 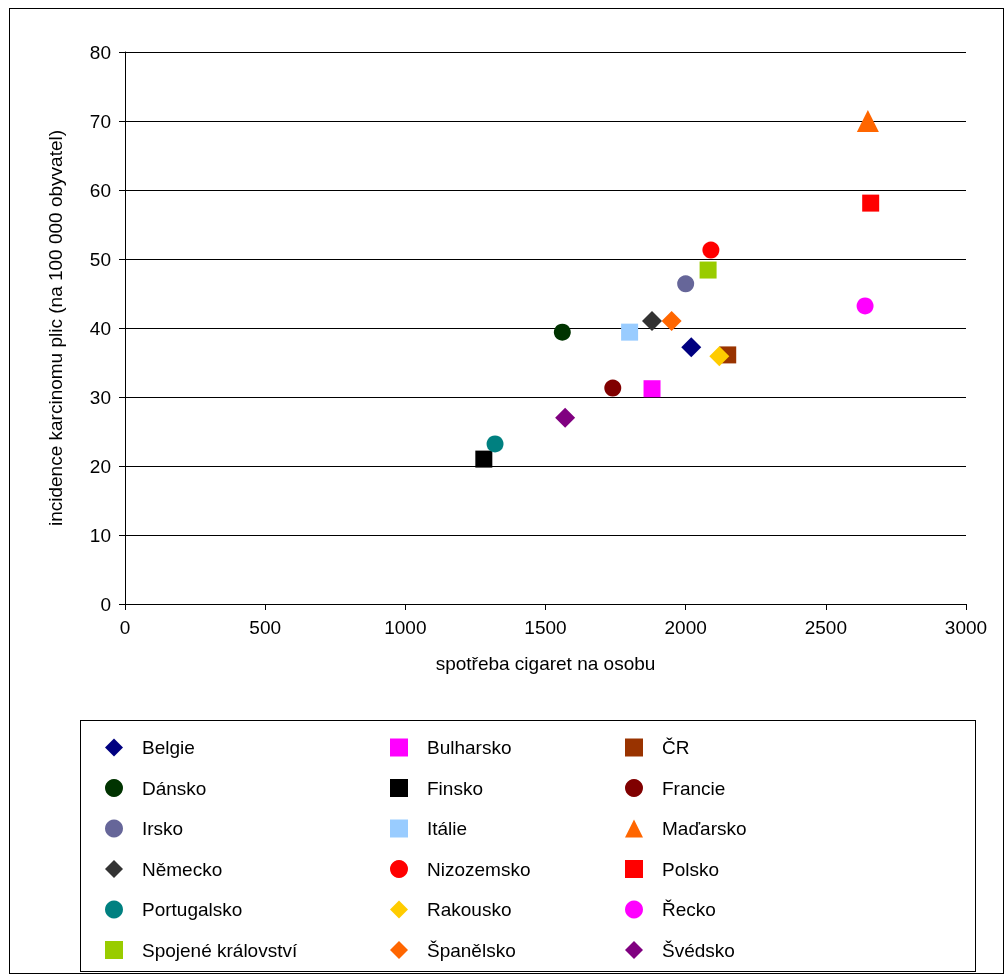 I want to click on y-tick-label: 0, so click(x=105, y=604).